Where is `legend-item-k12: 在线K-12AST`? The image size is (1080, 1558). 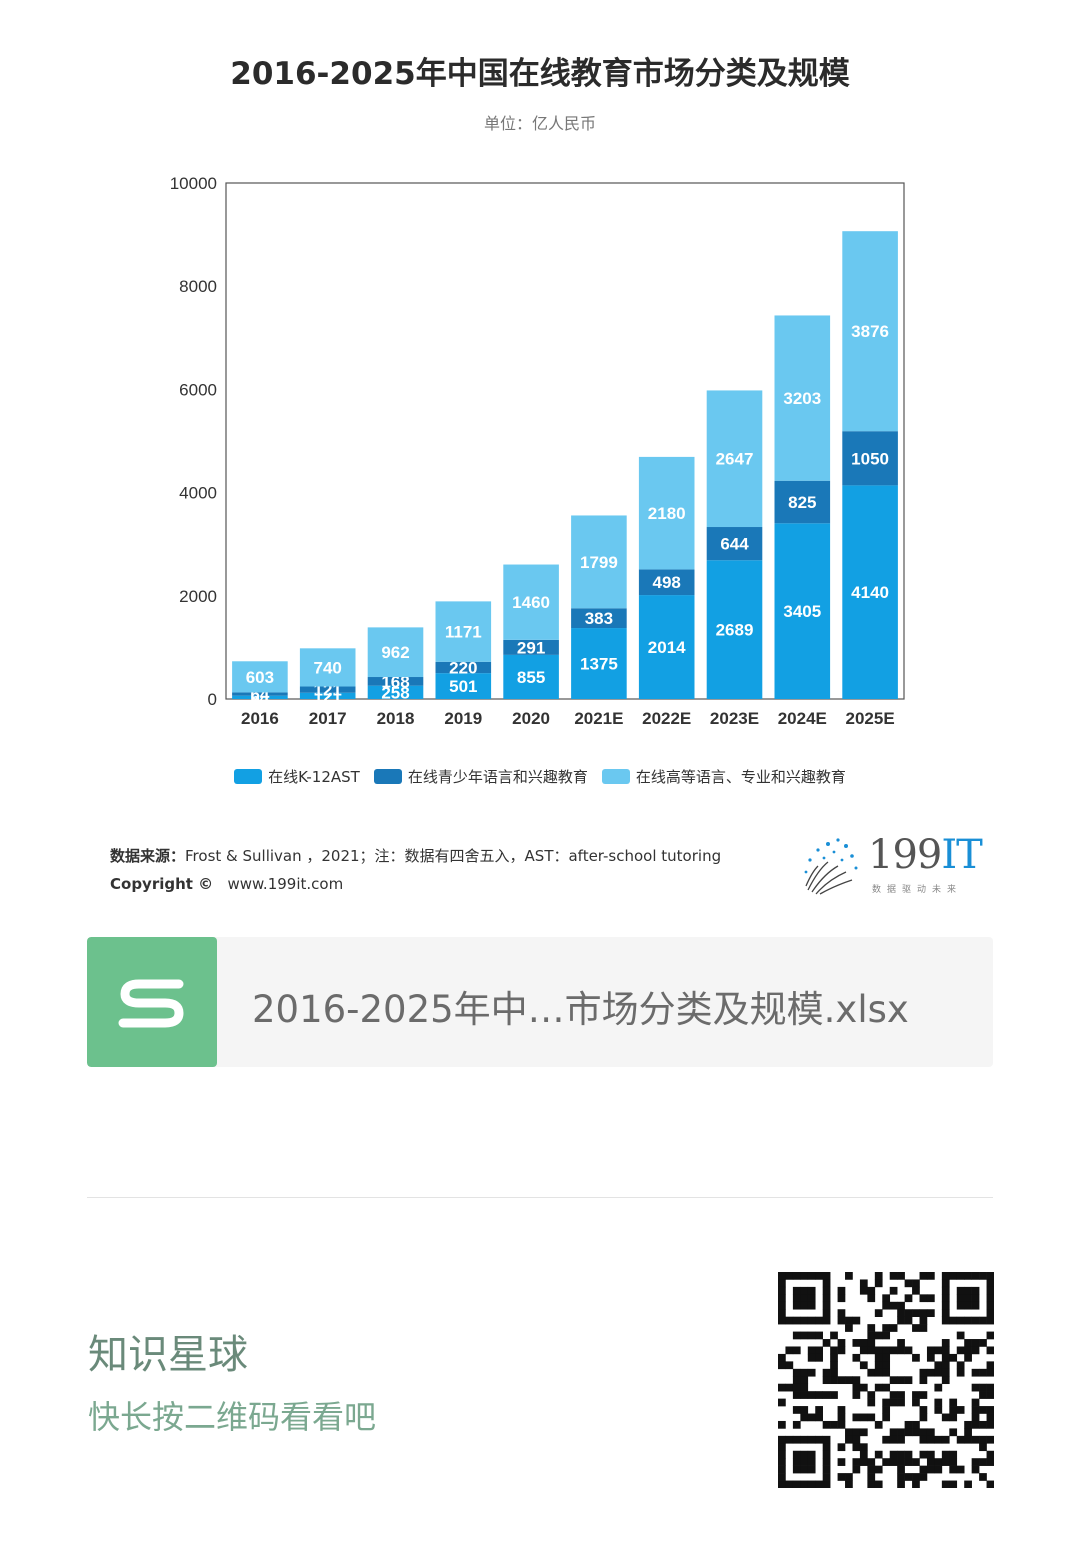 legend-item-k12: 在线K-12AST is located at coordinates (297, 776).